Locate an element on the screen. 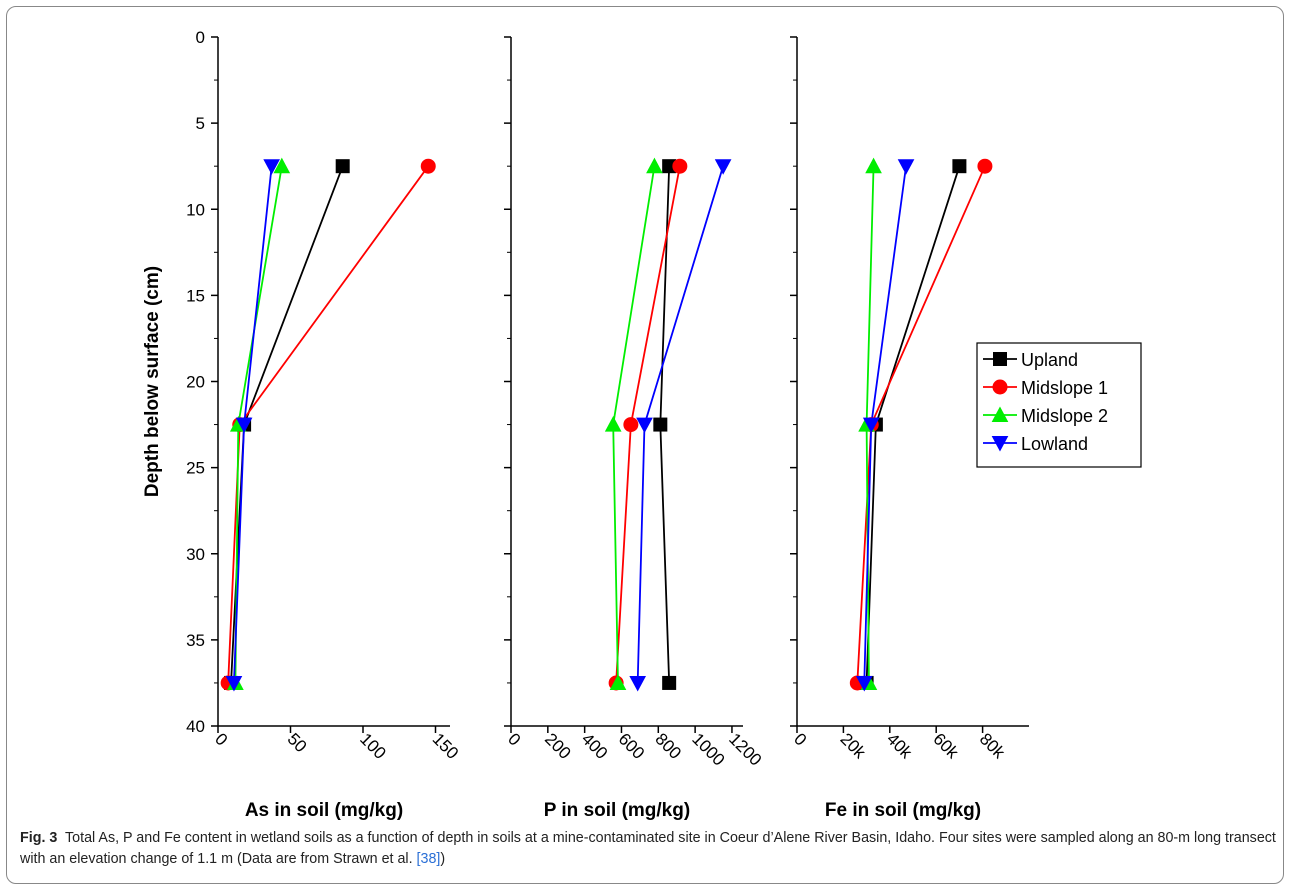 Image resolution: width=1292 pixels, height=892 pixels. x-tick-label: 150 is located at coordinates (445, 745).